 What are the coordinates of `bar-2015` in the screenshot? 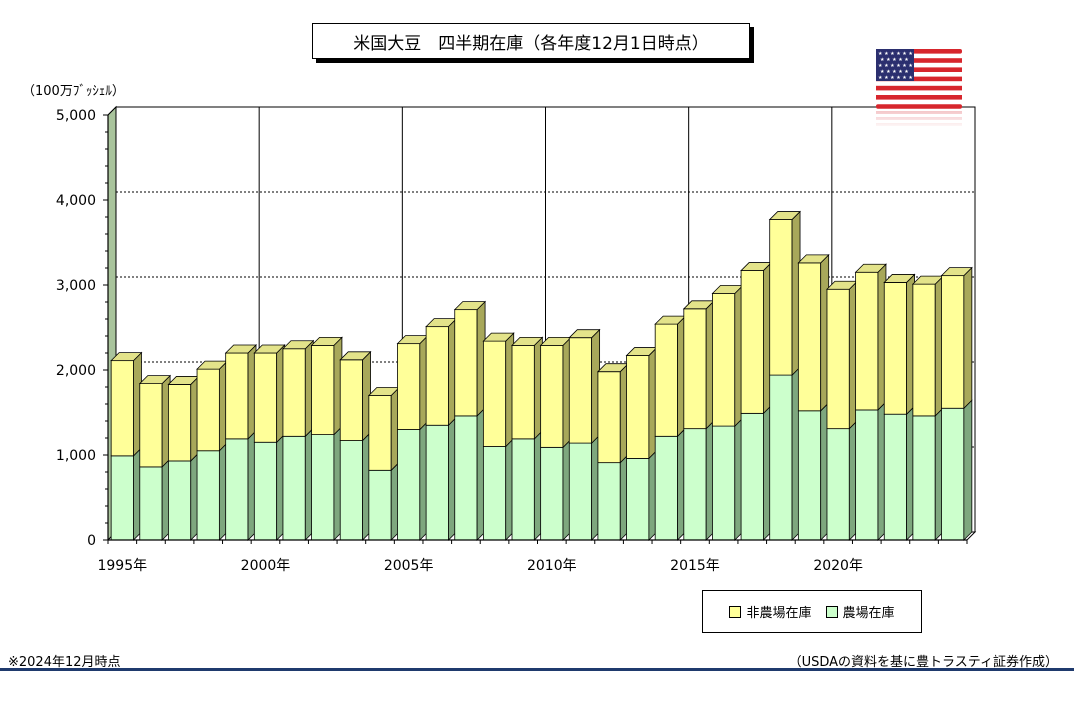 It's located at (699, 420).